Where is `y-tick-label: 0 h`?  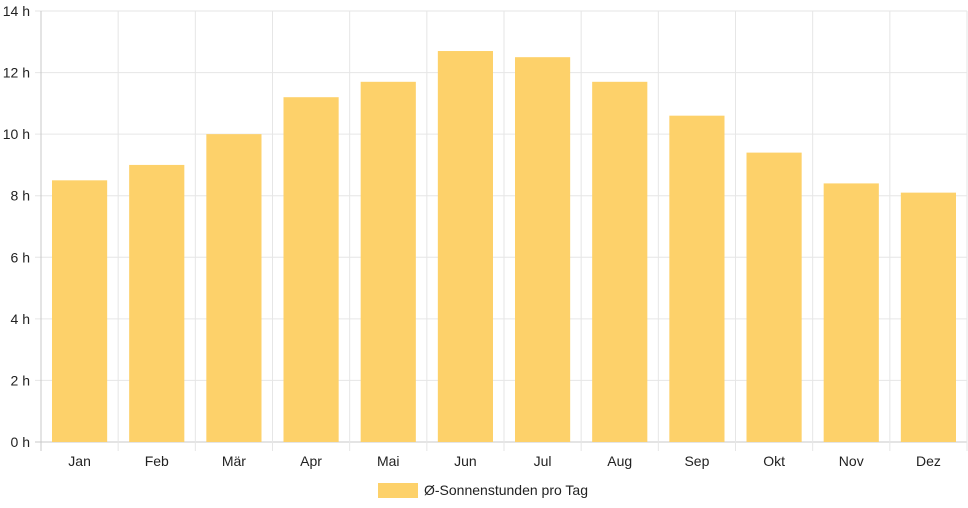 y-tick-label: 0 h is located at coordinates (20, 442).